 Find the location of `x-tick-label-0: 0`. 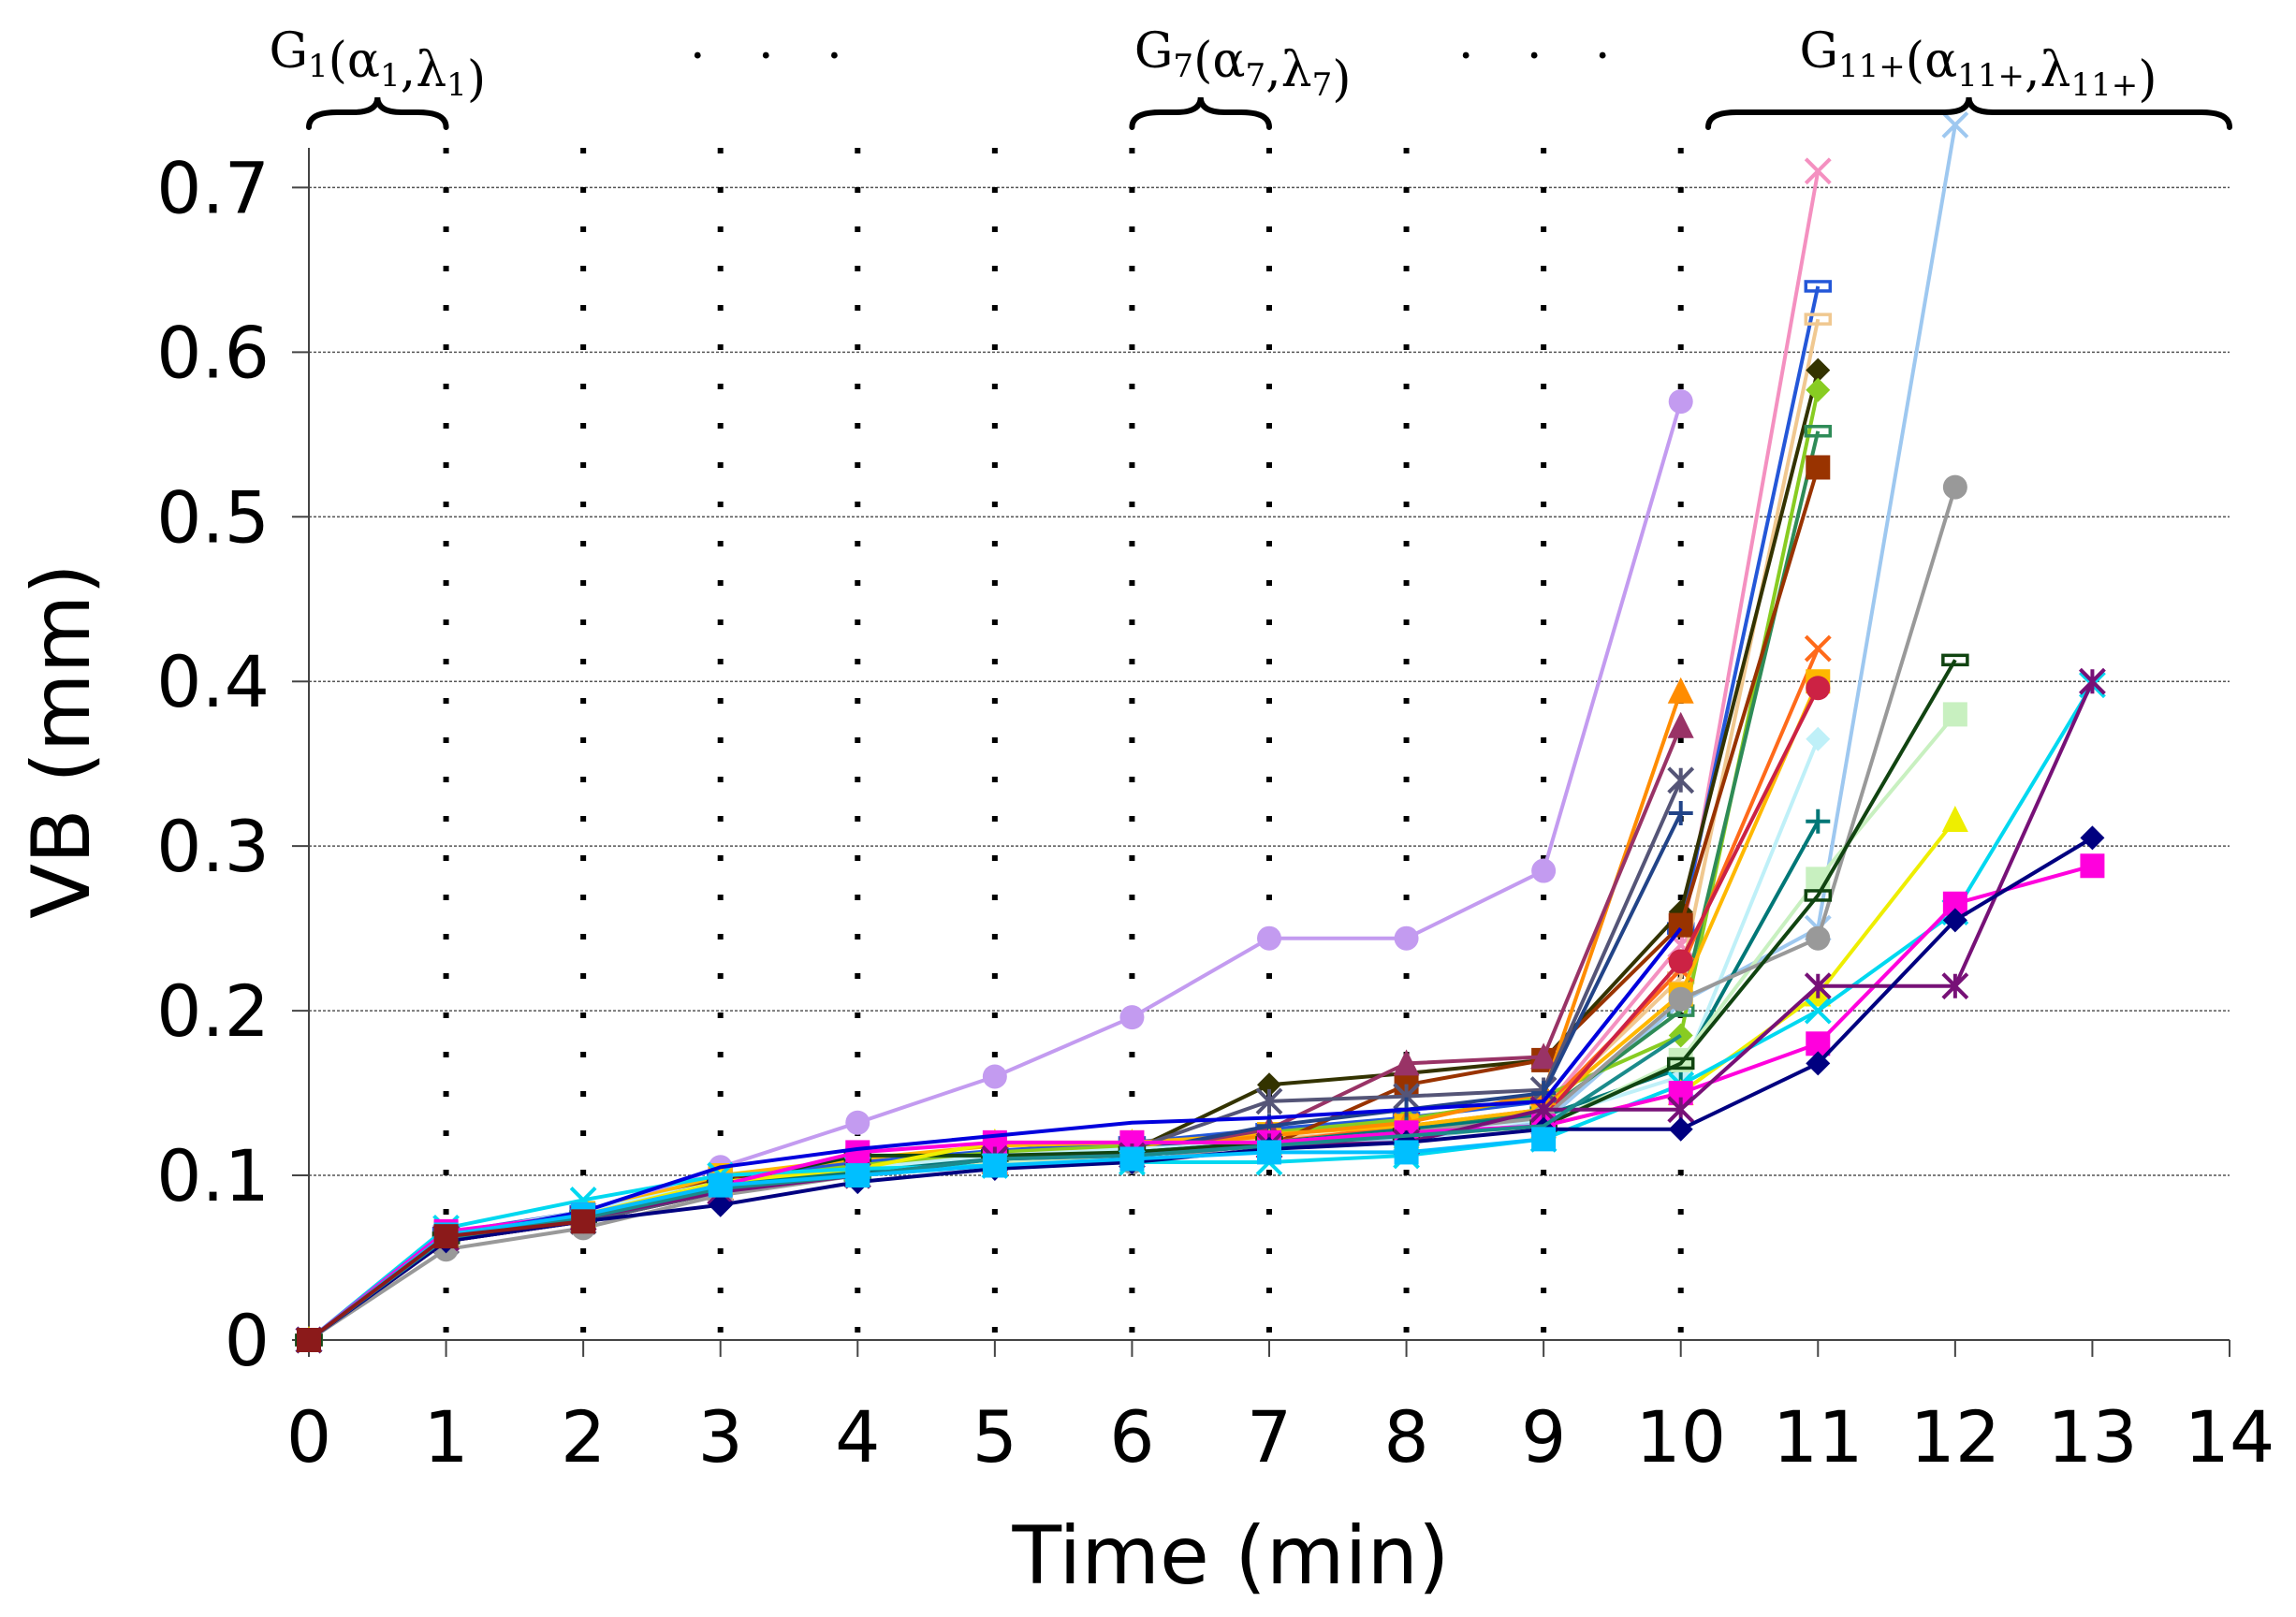

x-tick-label-0: 0 is located at coordinates (309, 1437).